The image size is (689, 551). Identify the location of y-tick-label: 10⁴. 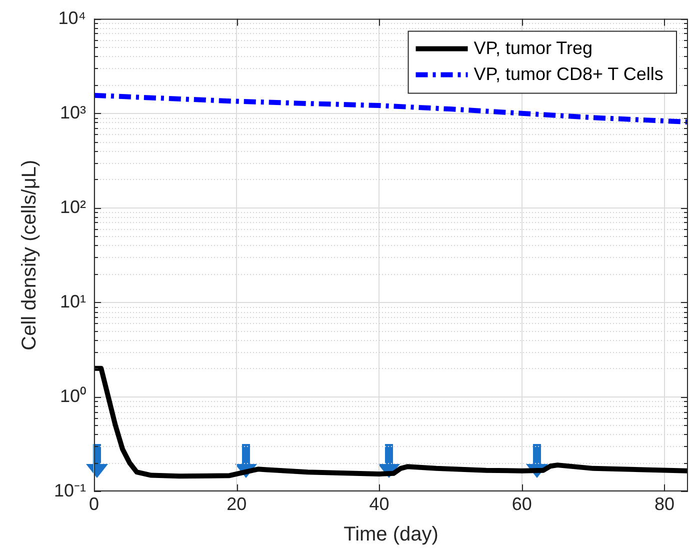
(72, 18).